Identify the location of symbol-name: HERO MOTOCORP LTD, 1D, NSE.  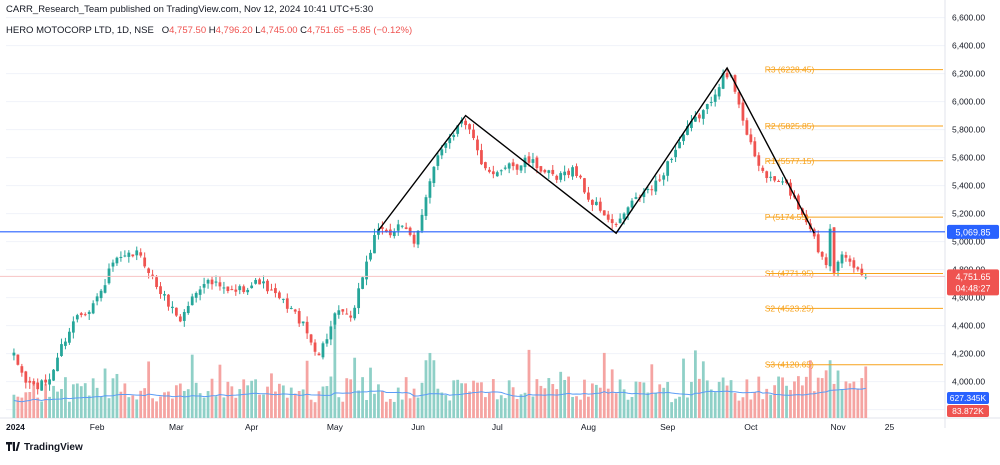
(80, 30).